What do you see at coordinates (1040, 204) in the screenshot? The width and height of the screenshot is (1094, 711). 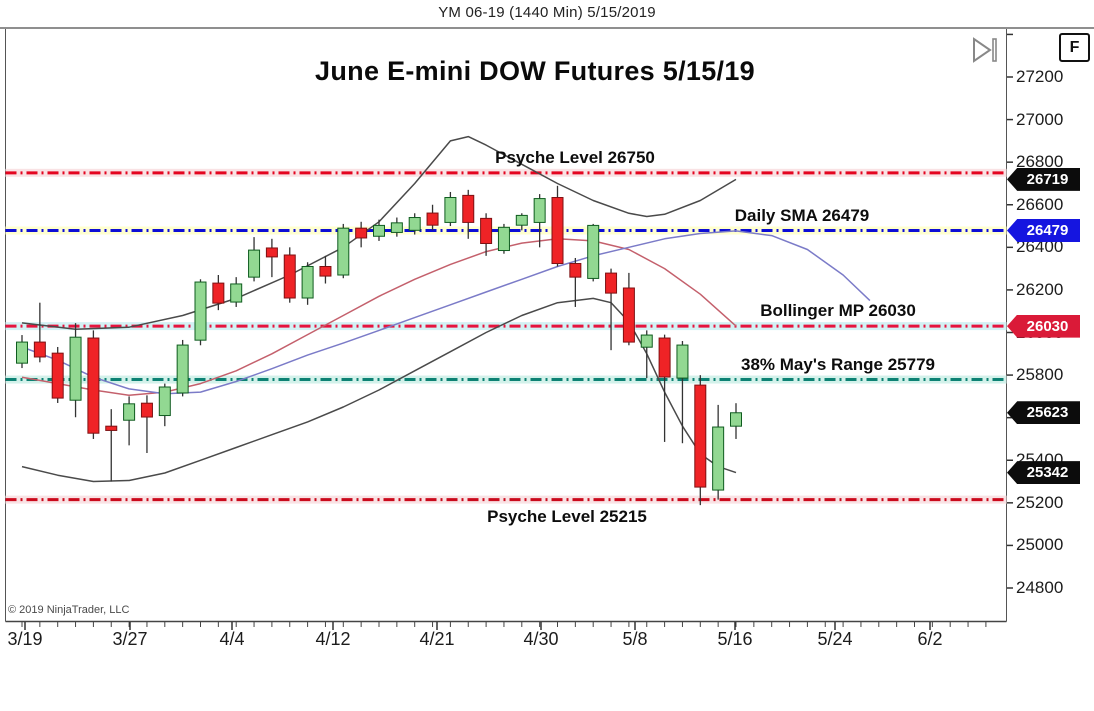 I see `y-tick-label: 26600` at bounding box center [1040, 204].